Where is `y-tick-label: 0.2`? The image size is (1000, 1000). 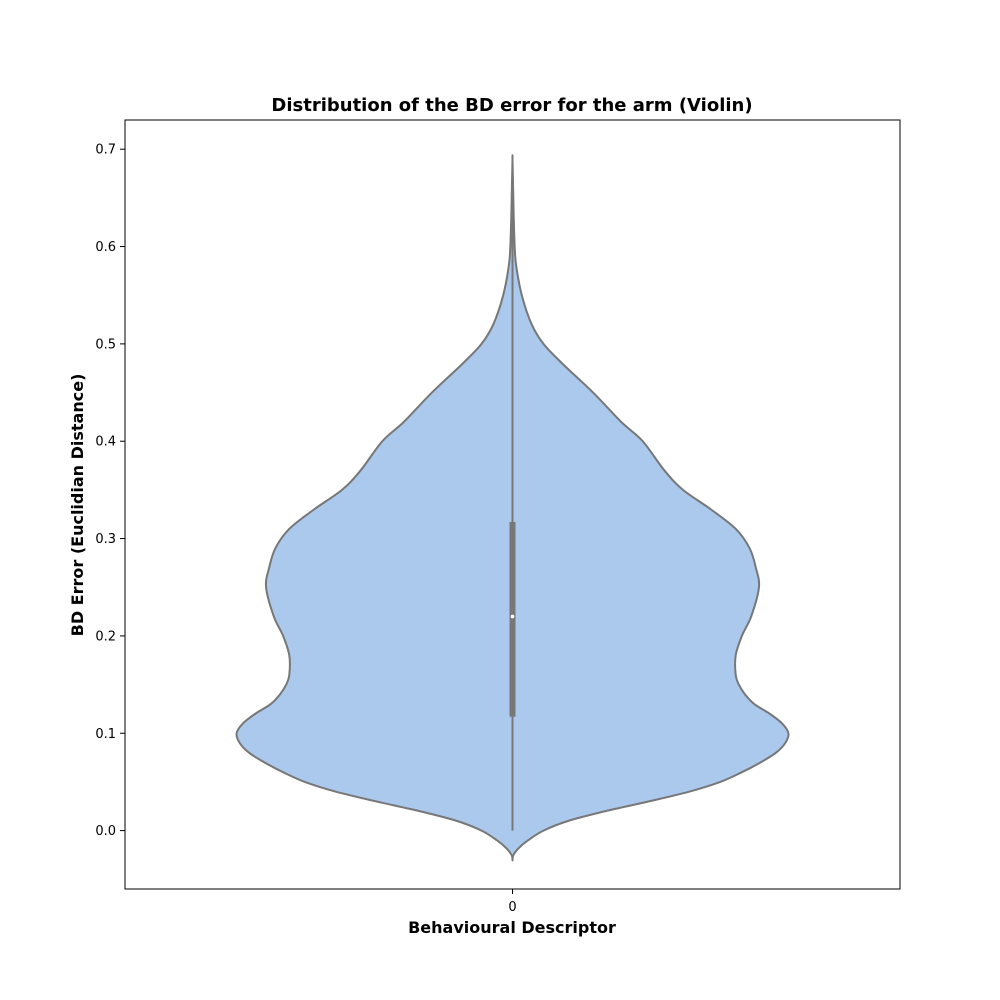
y-tick-label: 0.2 is located at coordinates (105, 636).